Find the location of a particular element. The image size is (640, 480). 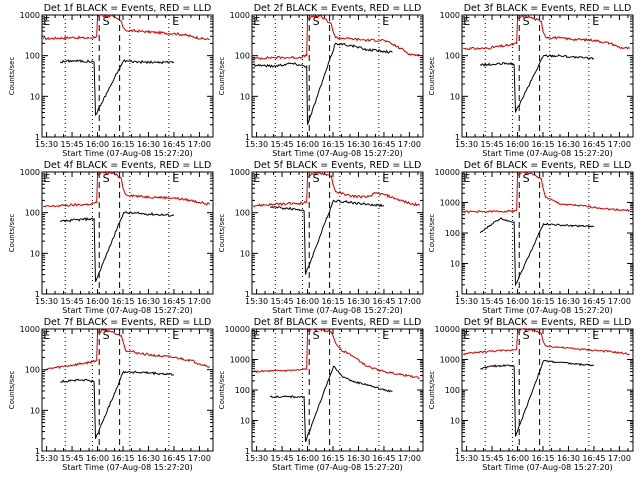

panel-title: Det 3f BLACK = Events, RED = LLD is located at coordinates (548, 8).